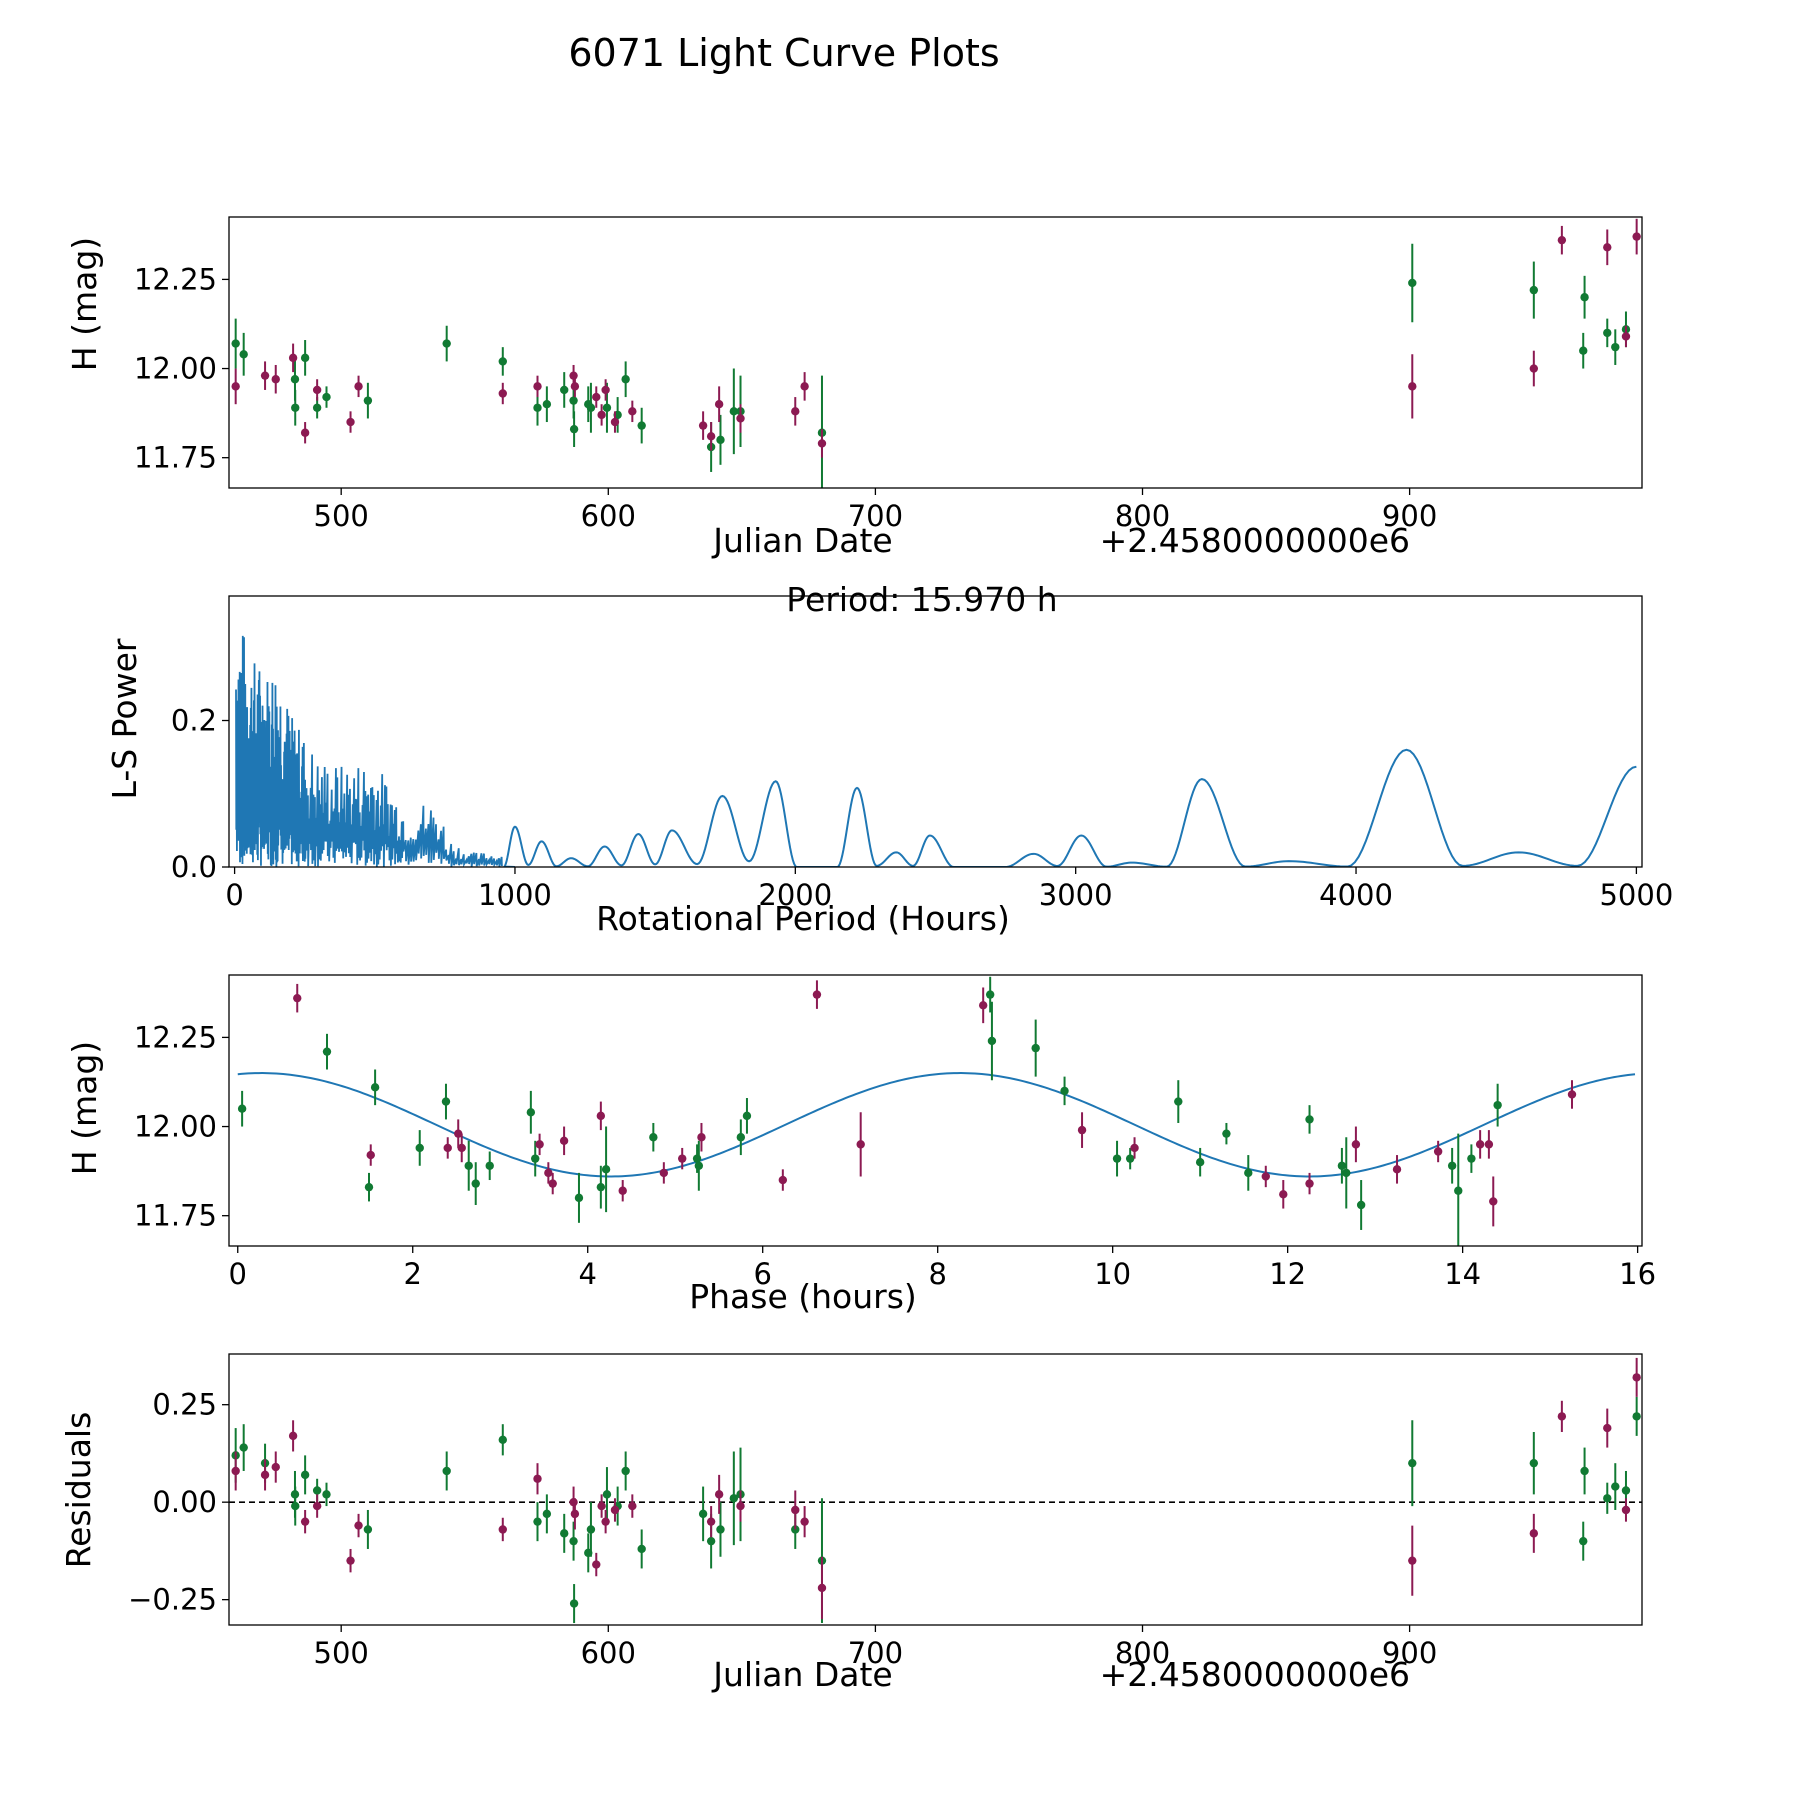  Describe the element at coordinates (124, 718) in the screenshot. I see `periodogram-ylabel: L-S Power` at that location.